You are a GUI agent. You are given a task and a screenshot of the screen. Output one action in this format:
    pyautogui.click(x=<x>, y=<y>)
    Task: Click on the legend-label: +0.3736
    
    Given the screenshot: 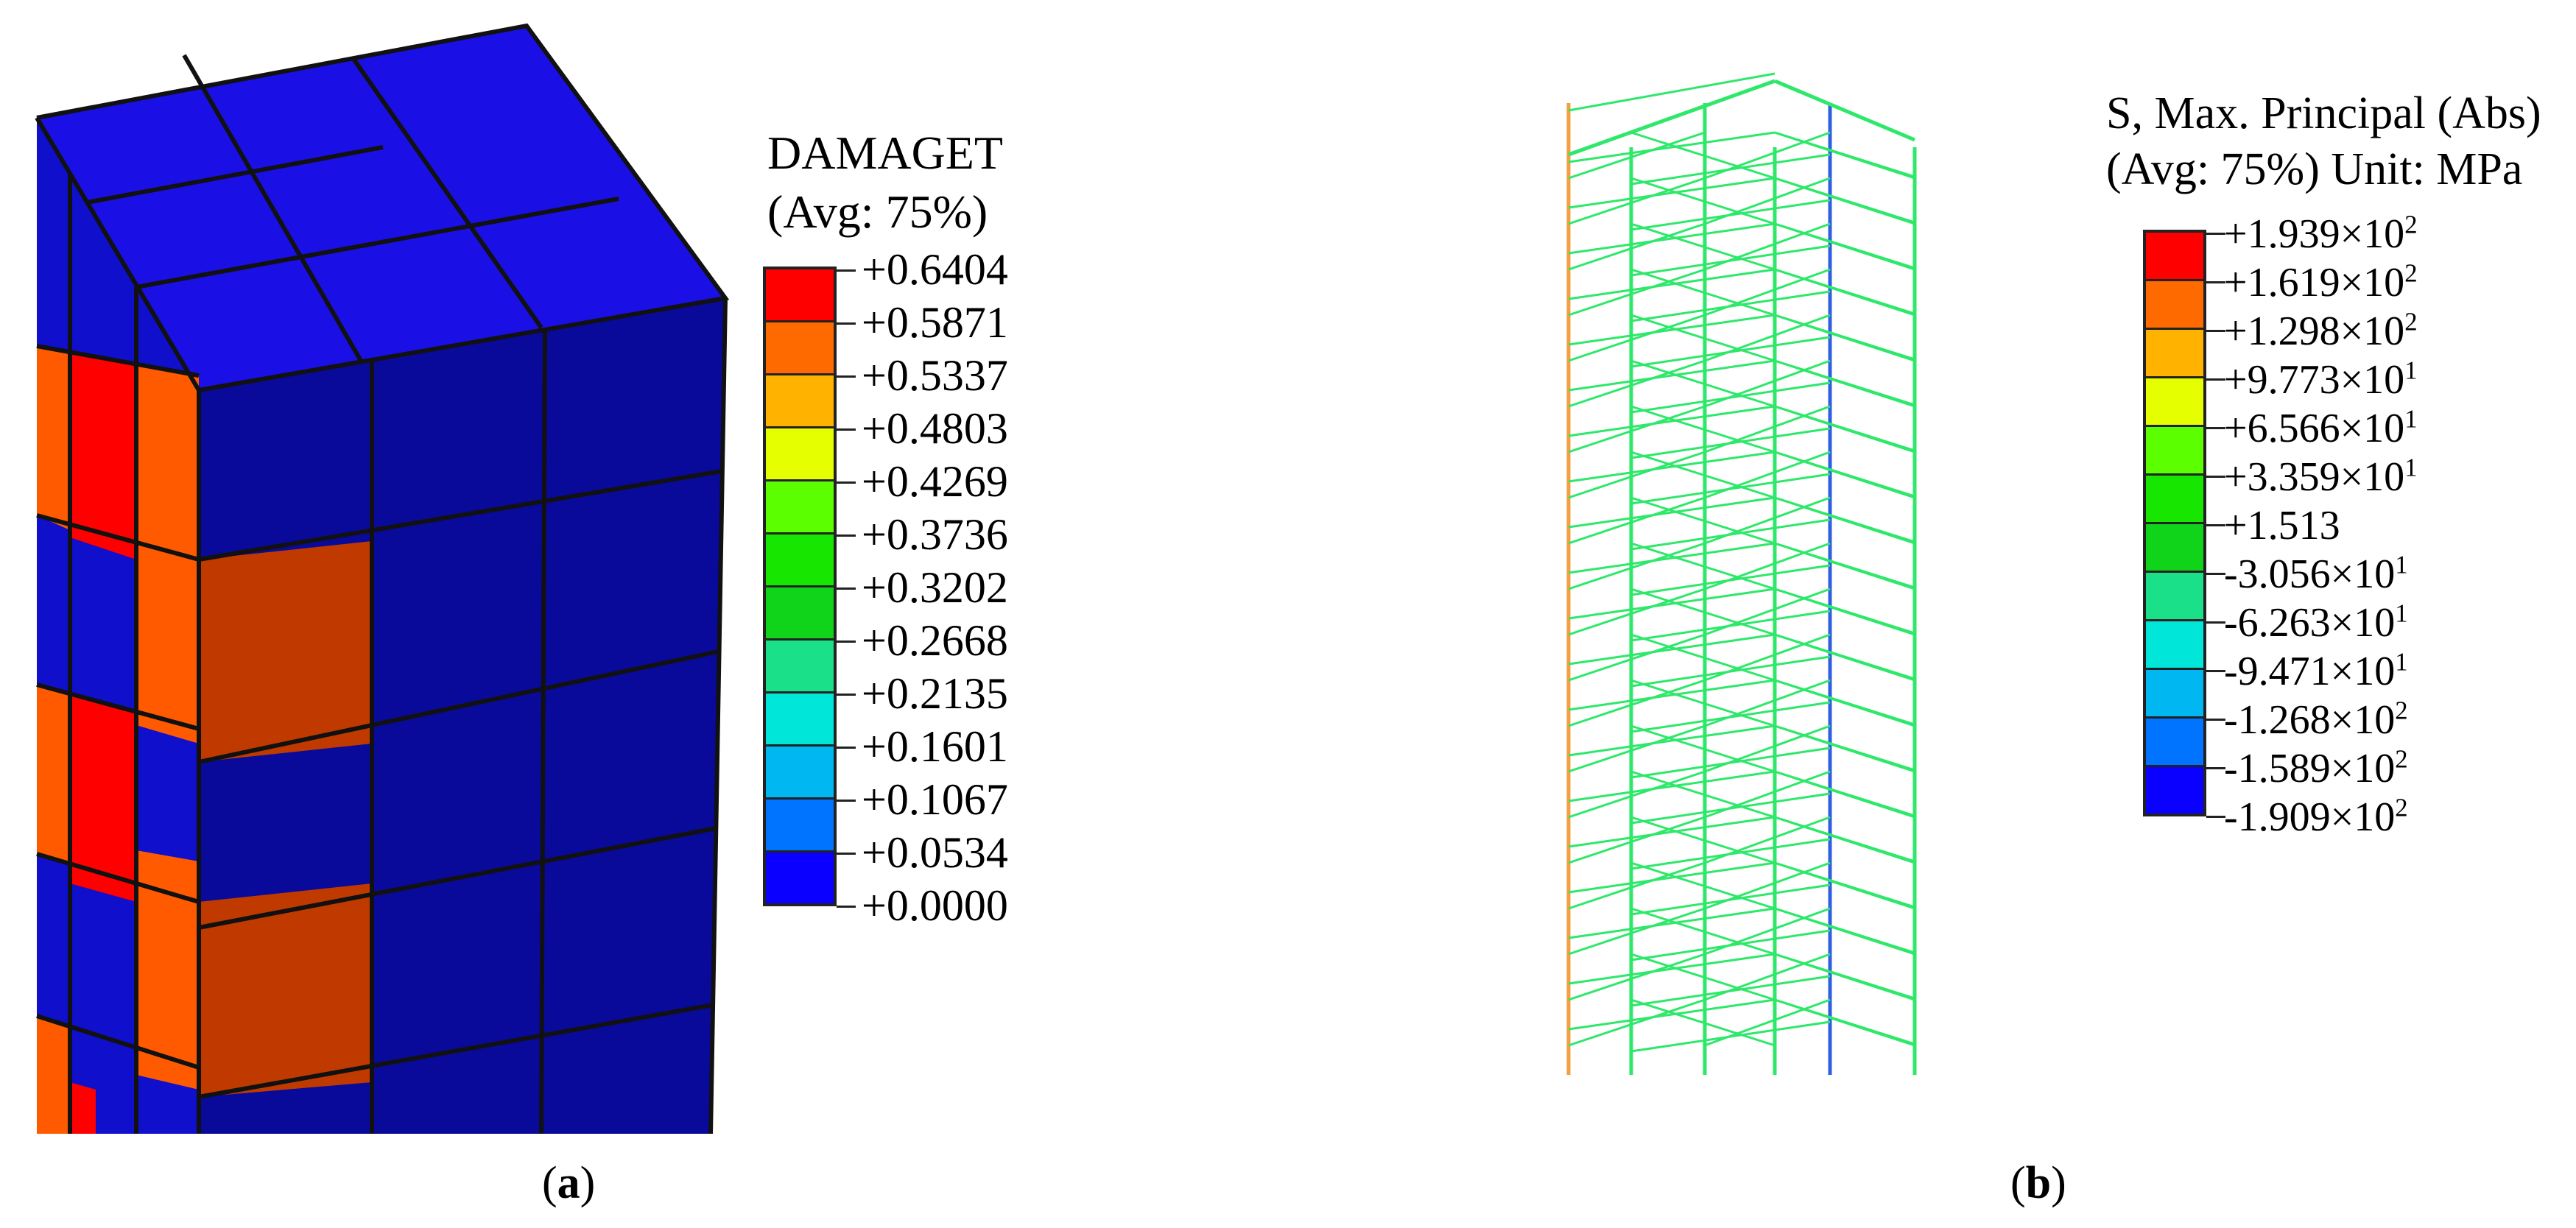 What is the action you would take?
    pyautogui.click(x=935, y=534)
    